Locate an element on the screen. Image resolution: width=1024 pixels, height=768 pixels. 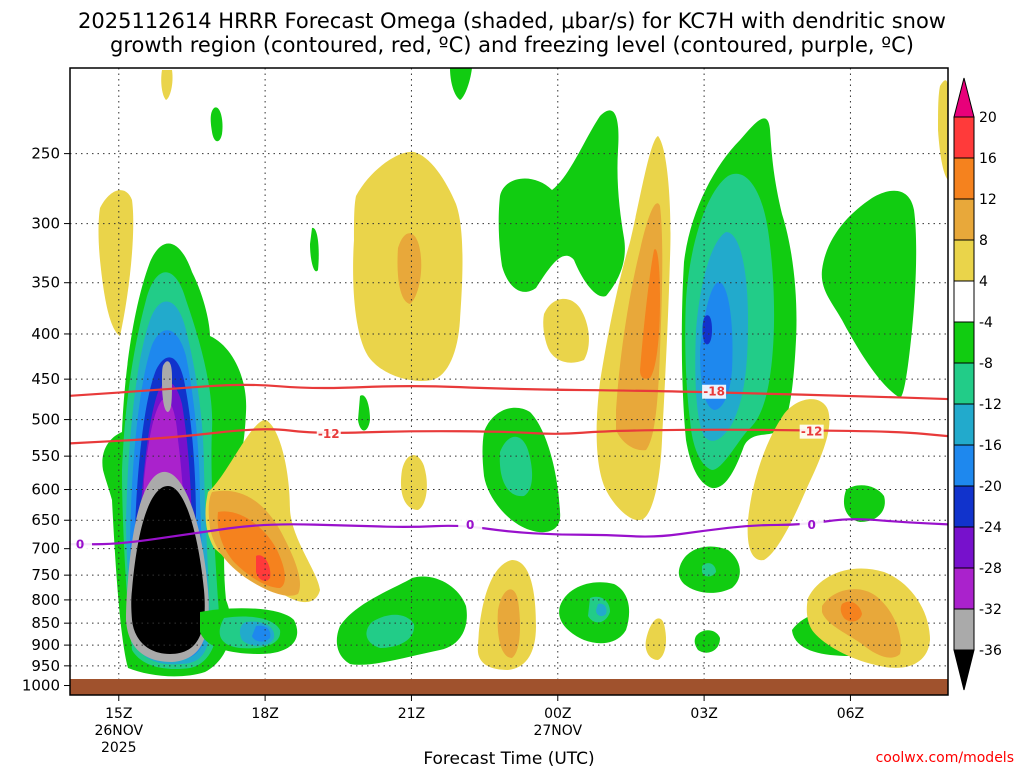
x-tick-year: 2025 is located at coordinates (119, 748).